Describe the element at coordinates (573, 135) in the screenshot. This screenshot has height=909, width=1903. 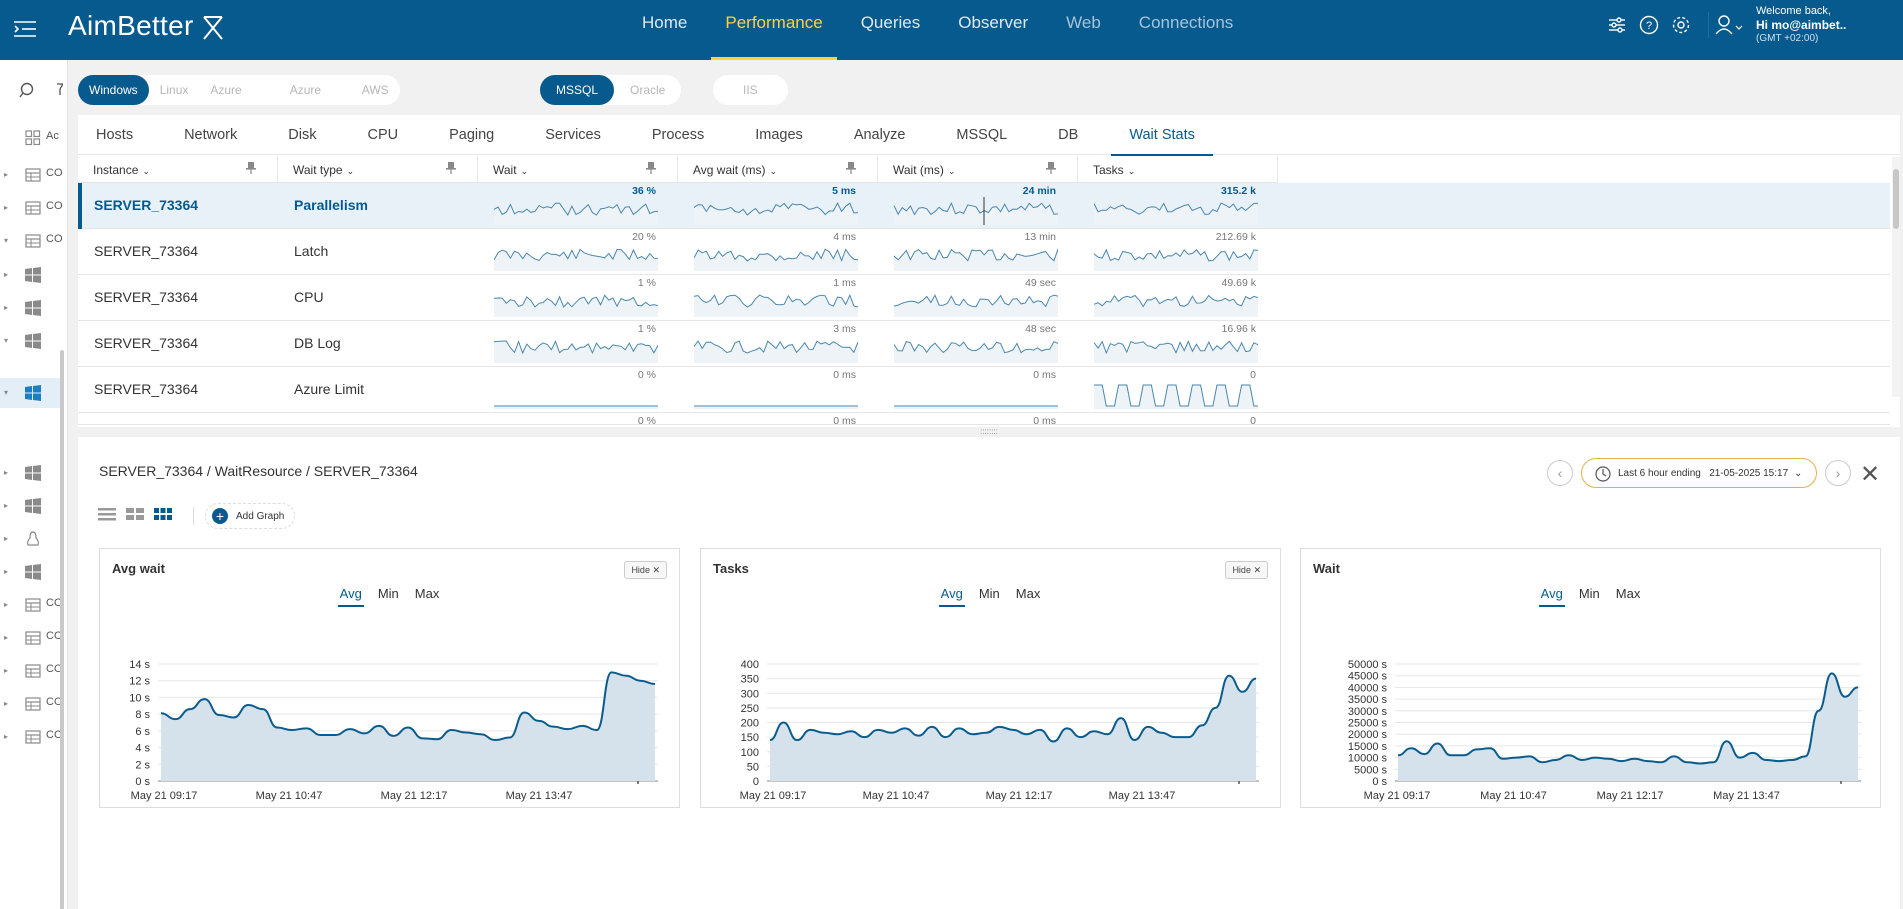
I see `tab-services: Services` at that location.